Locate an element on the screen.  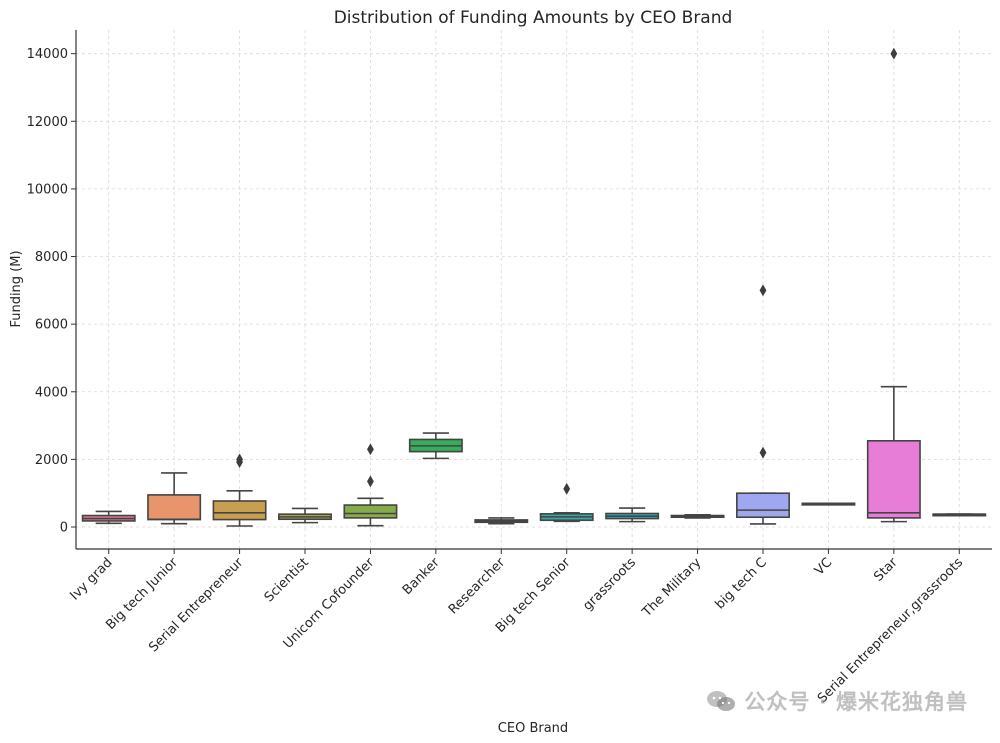
x-tick-label: Serial Entrepreneur,grassroots is located at coordinates (890, 630).